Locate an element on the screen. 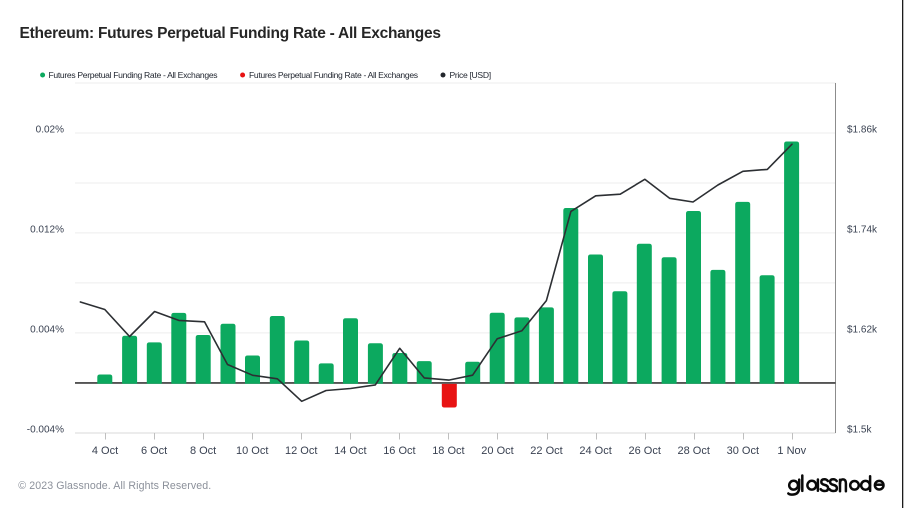  svg-text: 24 Oct is located at coordinates (595, 451).